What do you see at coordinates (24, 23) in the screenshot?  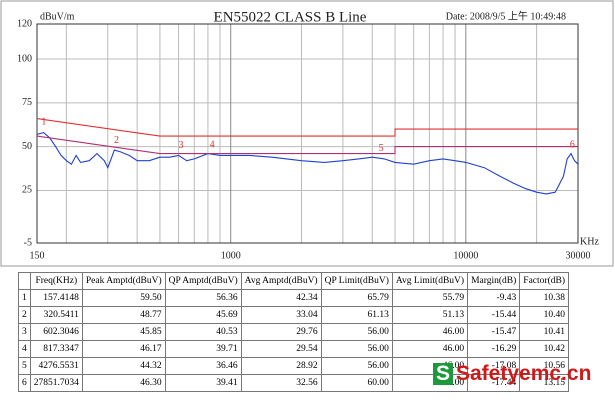 I see `y-tick-label: 120` at bounding box center [24, 23].